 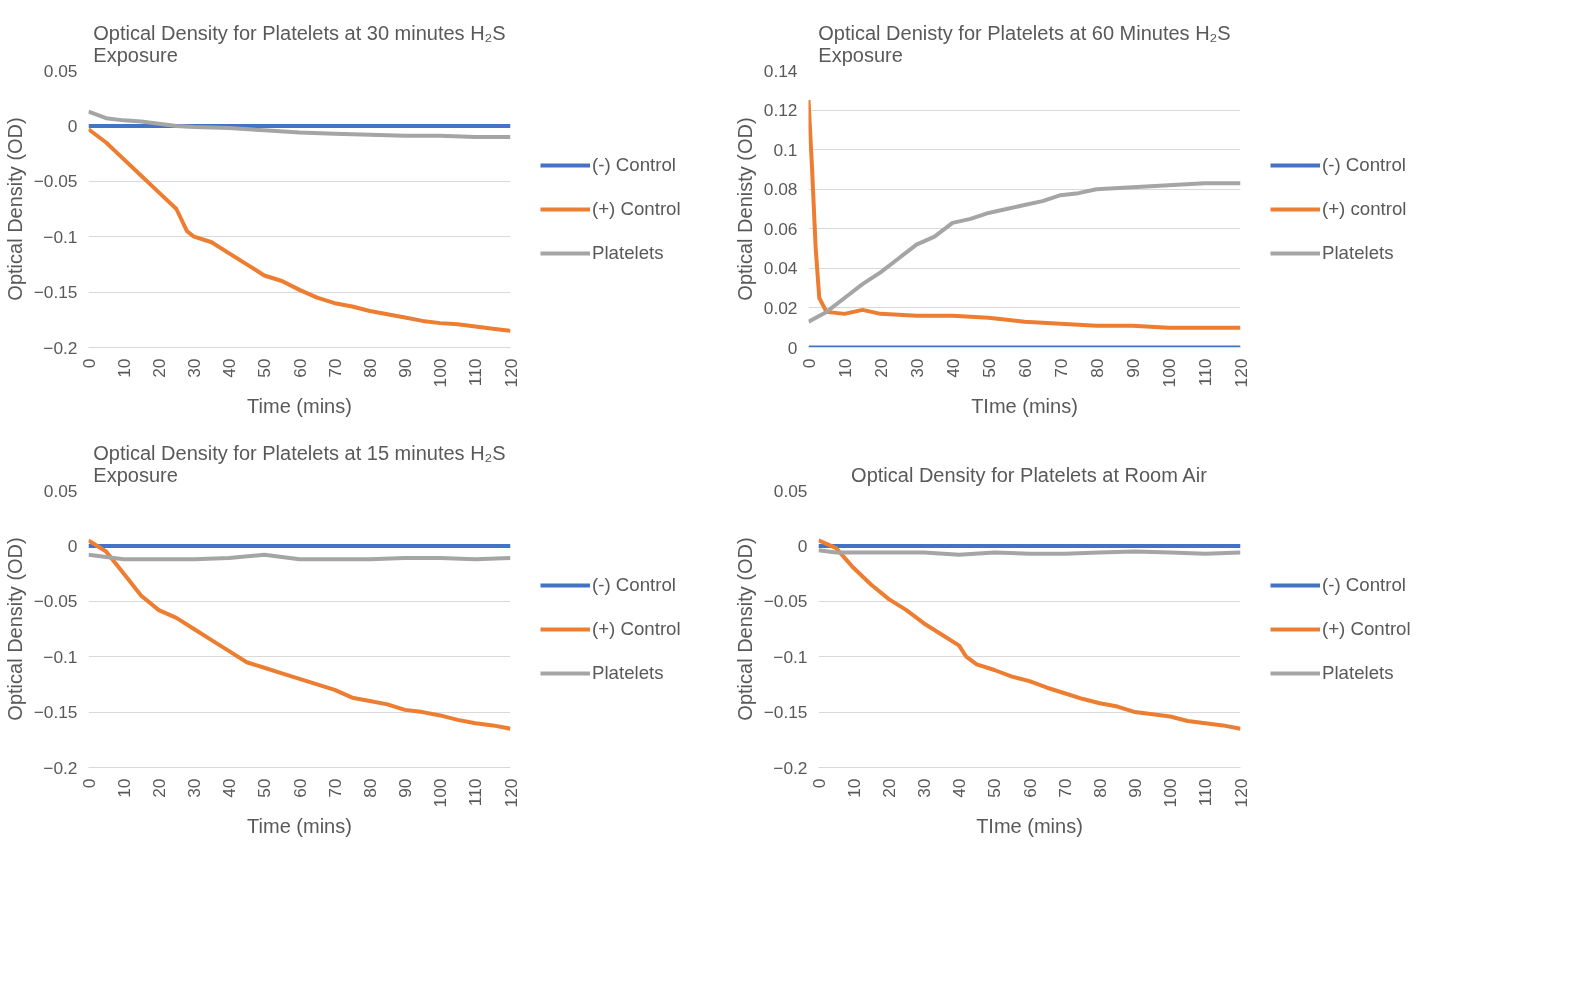 I want to click on chart-title: Optical Density for Platelets at 15 minutes H₂S Exposure, so click(x=299, y=463).